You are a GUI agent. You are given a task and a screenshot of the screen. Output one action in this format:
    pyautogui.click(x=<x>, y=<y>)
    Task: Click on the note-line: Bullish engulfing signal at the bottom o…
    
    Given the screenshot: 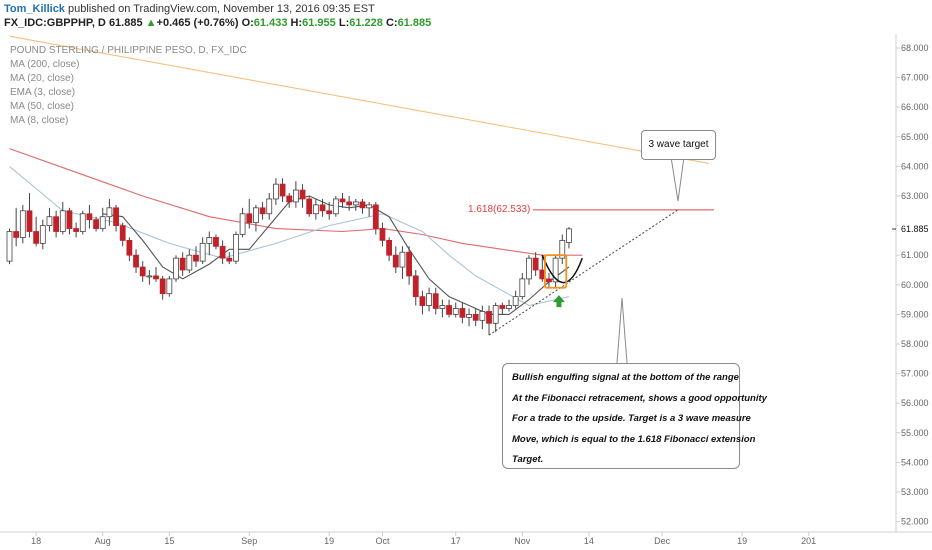 What is the action you would take?
    pyautogui.click(x=625, y=377)
    